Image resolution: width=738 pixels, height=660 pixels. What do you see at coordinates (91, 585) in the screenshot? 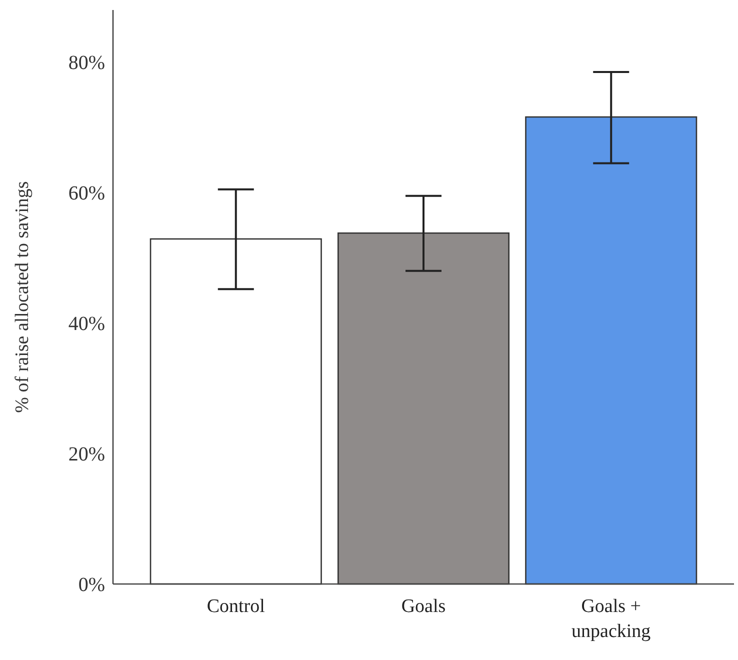
I see `y-tick-label: 0%` at bounding box center [91, 585].